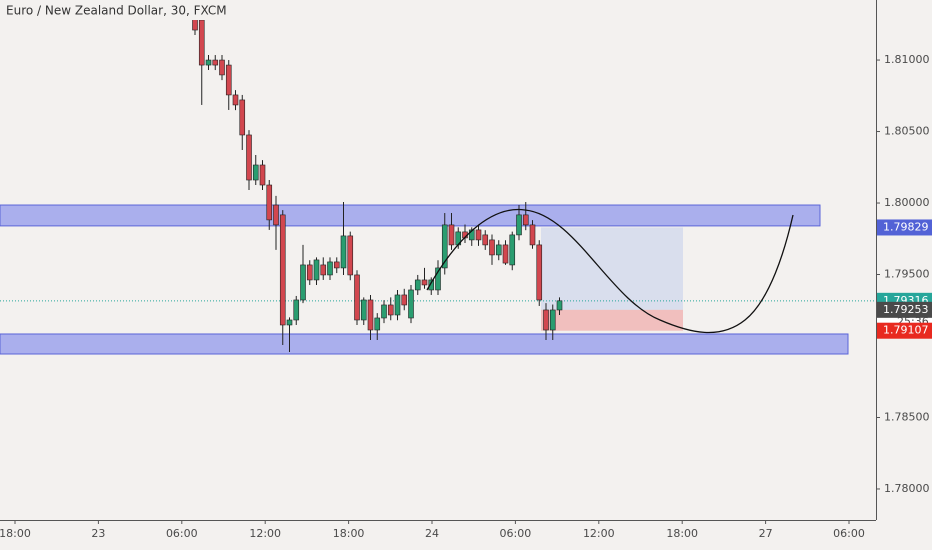 The height and width of the screenshot is (550, 932). I want to click on stop-label-bg, so click(904, 330).